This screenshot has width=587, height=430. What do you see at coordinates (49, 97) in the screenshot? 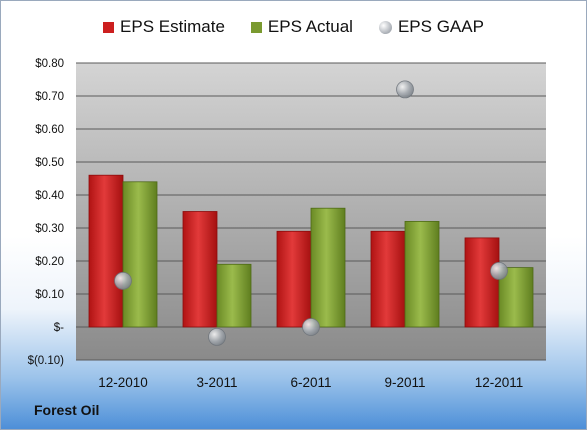
I see `y-tick-label: $0.70` at bounding box center [49, 97].